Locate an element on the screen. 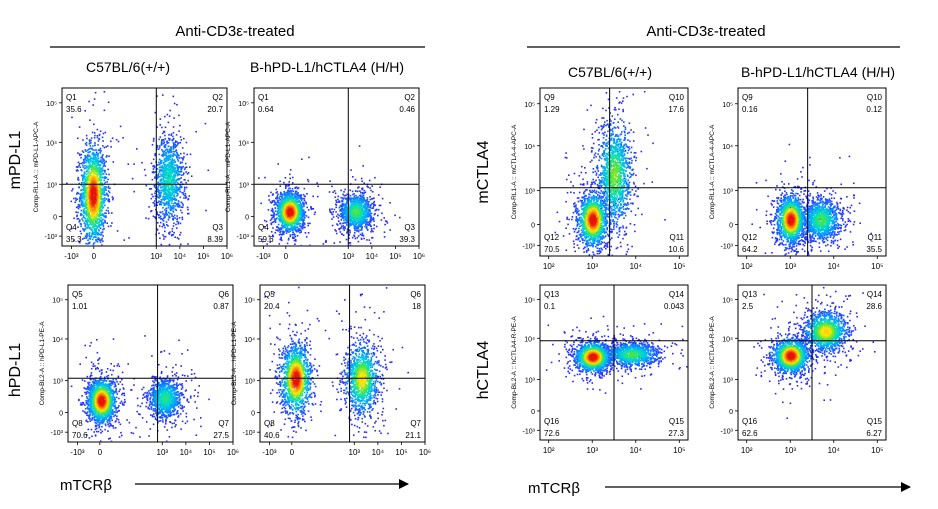 The height and width of the screenshot is (509, 938). quadrant-value: 35.3 is located at coordinates (74, 239).